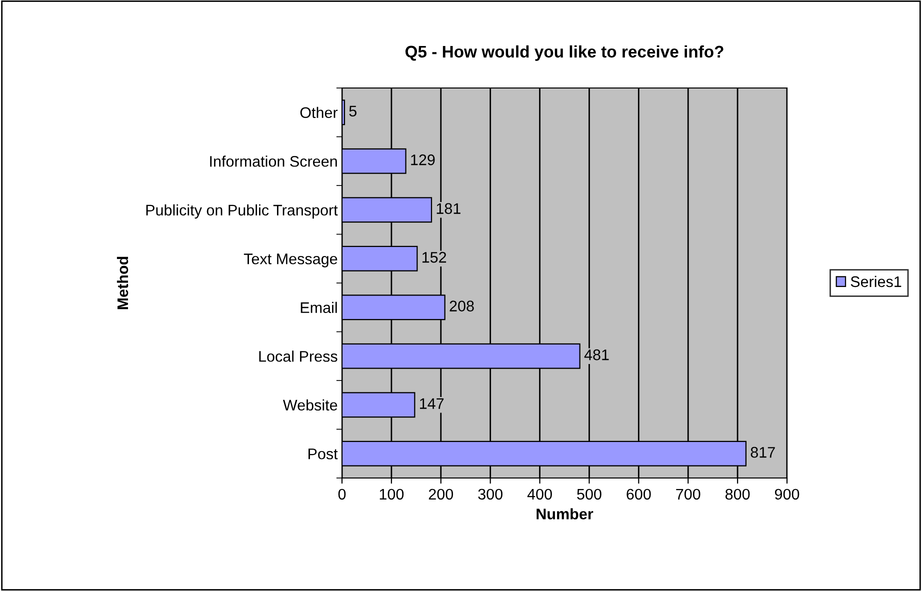  I want to click on y-tick-label: Information Screen, so click(273, 161).